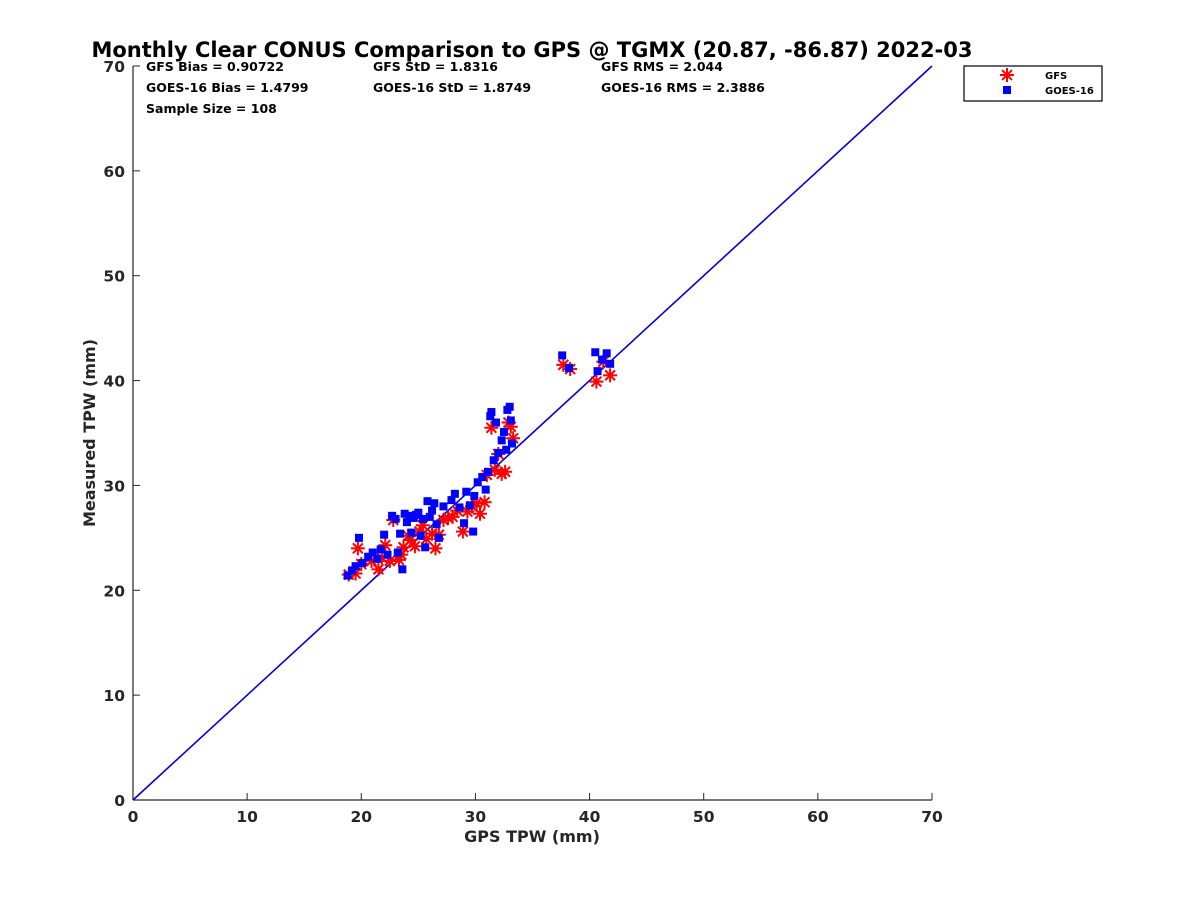 The image size is (1200, 900). Describe the element at coordinates (215, 66) in the screenshot. I see `gfs-bias-text: GFS Bias = 0.90722` at that location.